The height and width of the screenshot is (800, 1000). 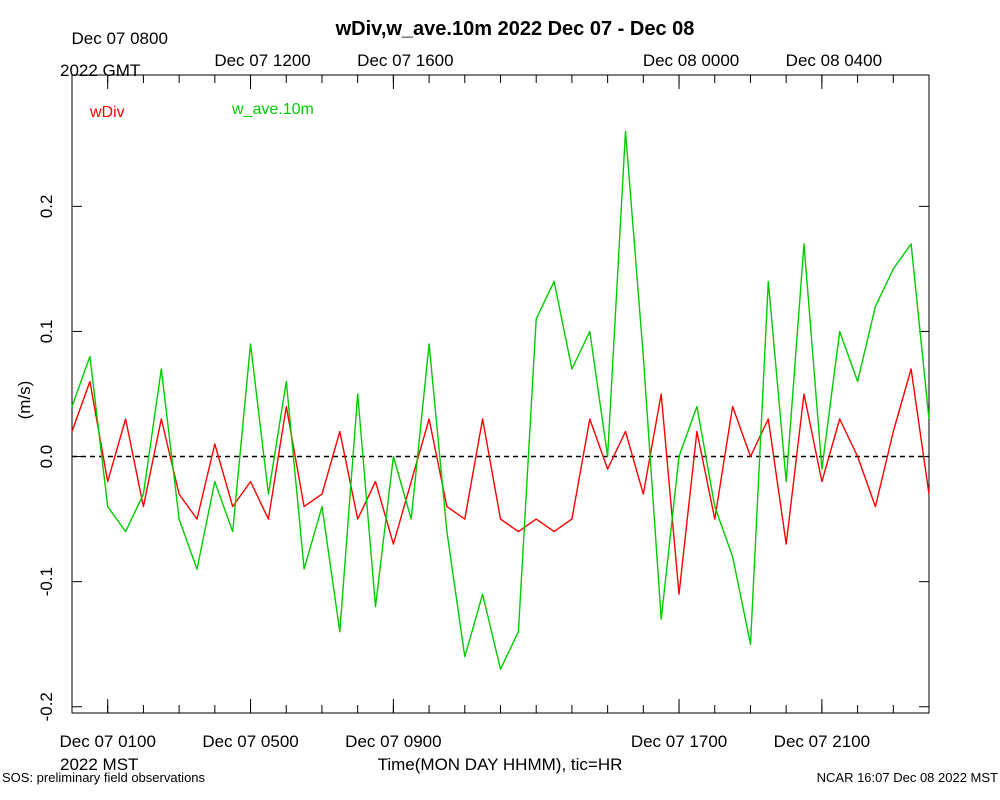 I want to click on x-tick-label-top: Dec 07 0800, so click(x=120, y=38).